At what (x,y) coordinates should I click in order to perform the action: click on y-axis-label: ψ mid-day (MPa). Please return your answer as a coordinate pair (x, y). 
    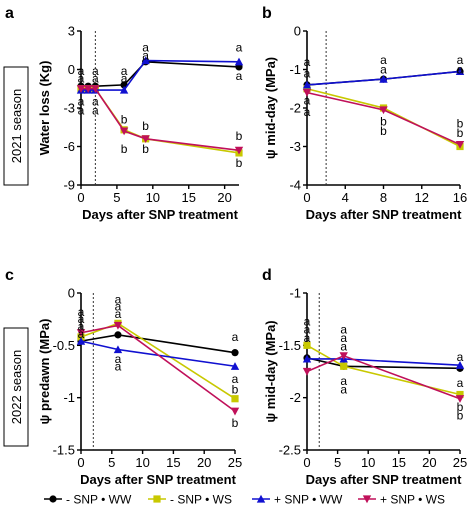
    Looking at the image, I should click on (270, 371).